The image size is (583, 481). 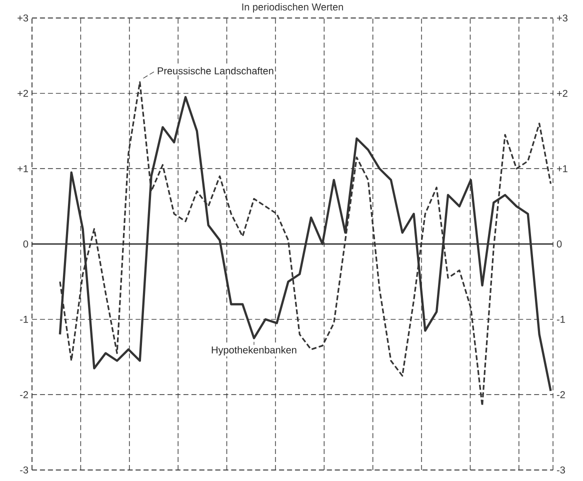 What do you see at coordinates (254, 351) in the screenshot?
I see `series-label: Hypothekenbanken` at bounding box center [254, 351].